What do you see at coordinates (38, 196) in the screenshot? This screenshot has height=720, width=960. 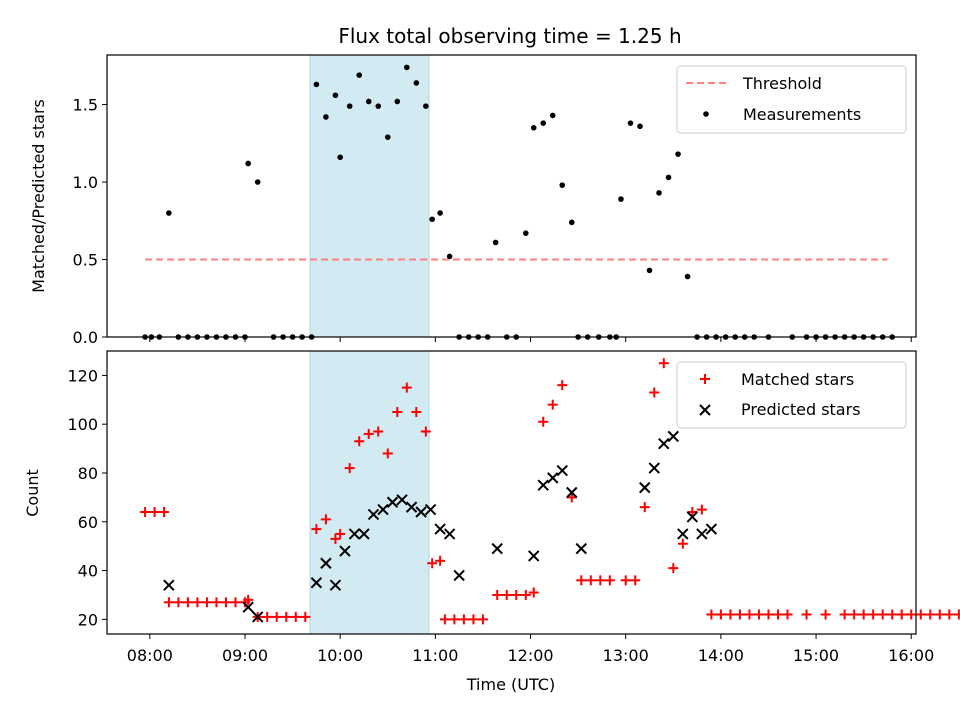 I see `top-y-axis-label: Matched/Predicted stars` at bounding box center [38, 196].